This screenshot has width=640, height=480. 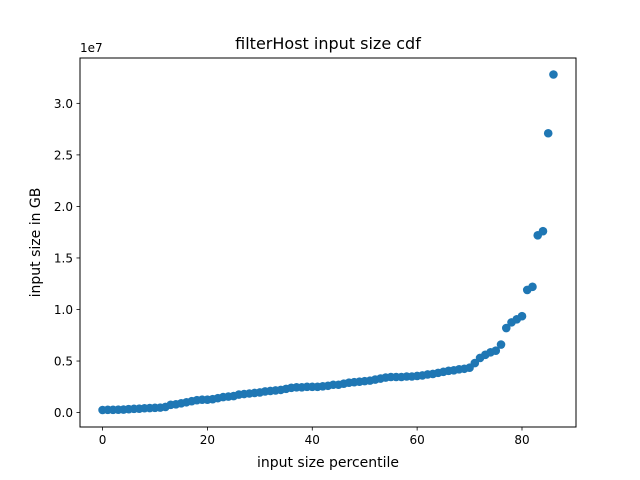 I want to click on y-tick-label: 0.0, so click(x=63, y=413).